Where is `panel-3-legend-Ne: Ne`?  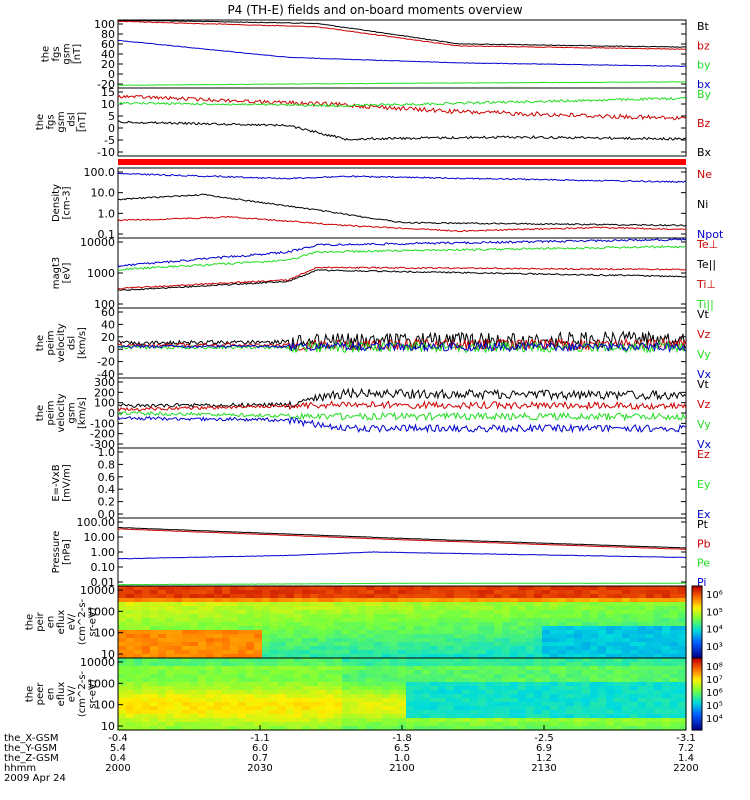
panel-3-legend-Ne: Ne is located at coordinates (704, 174).